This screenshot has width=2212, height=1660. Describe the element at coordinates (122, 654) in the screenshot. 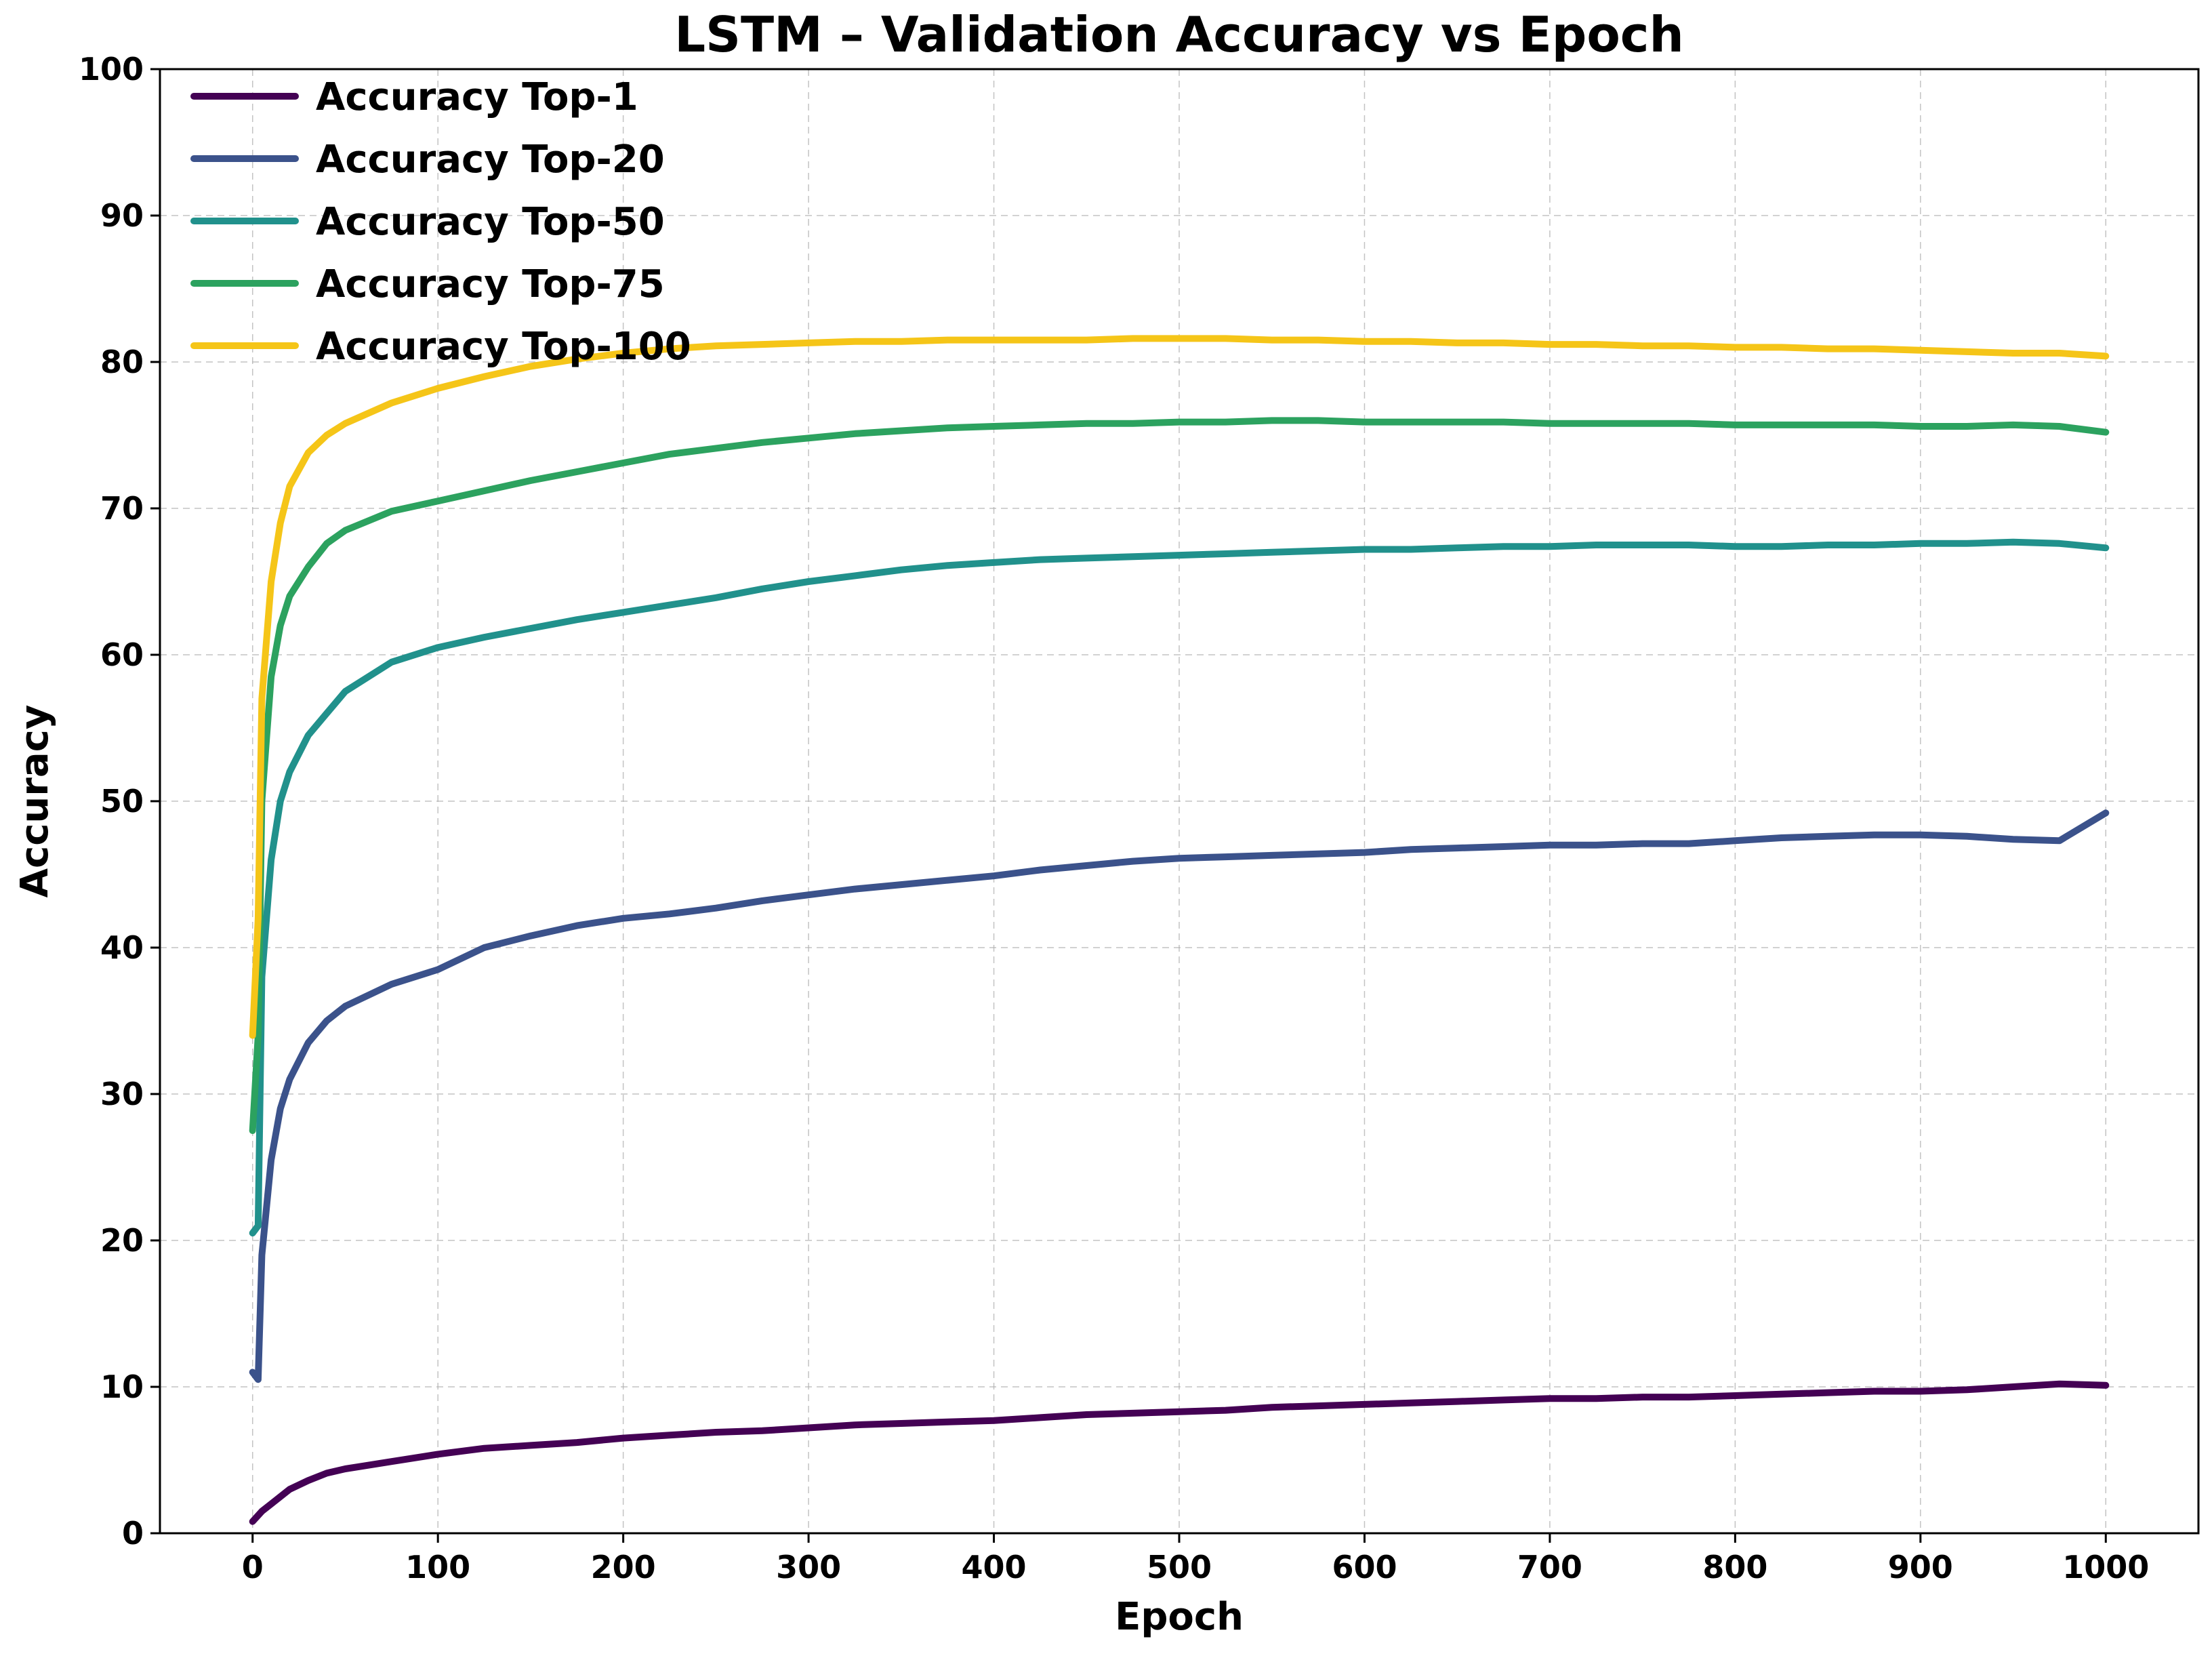

I see `y-tick-label: 60` at that location.